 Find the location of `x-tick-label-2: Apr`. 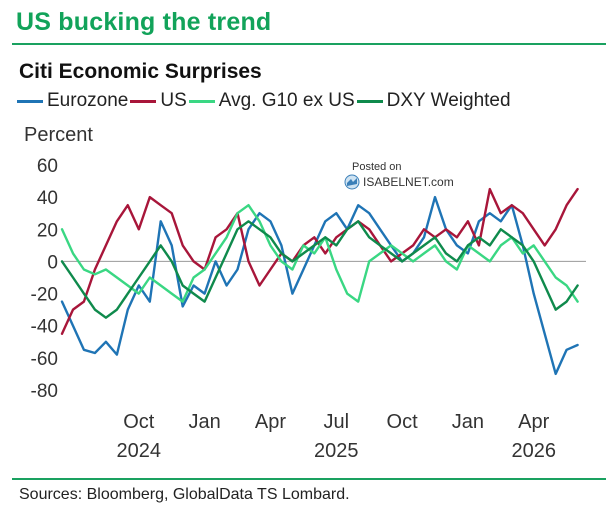

x-tick-label-2: Apr is located at coordinates (270, 422).